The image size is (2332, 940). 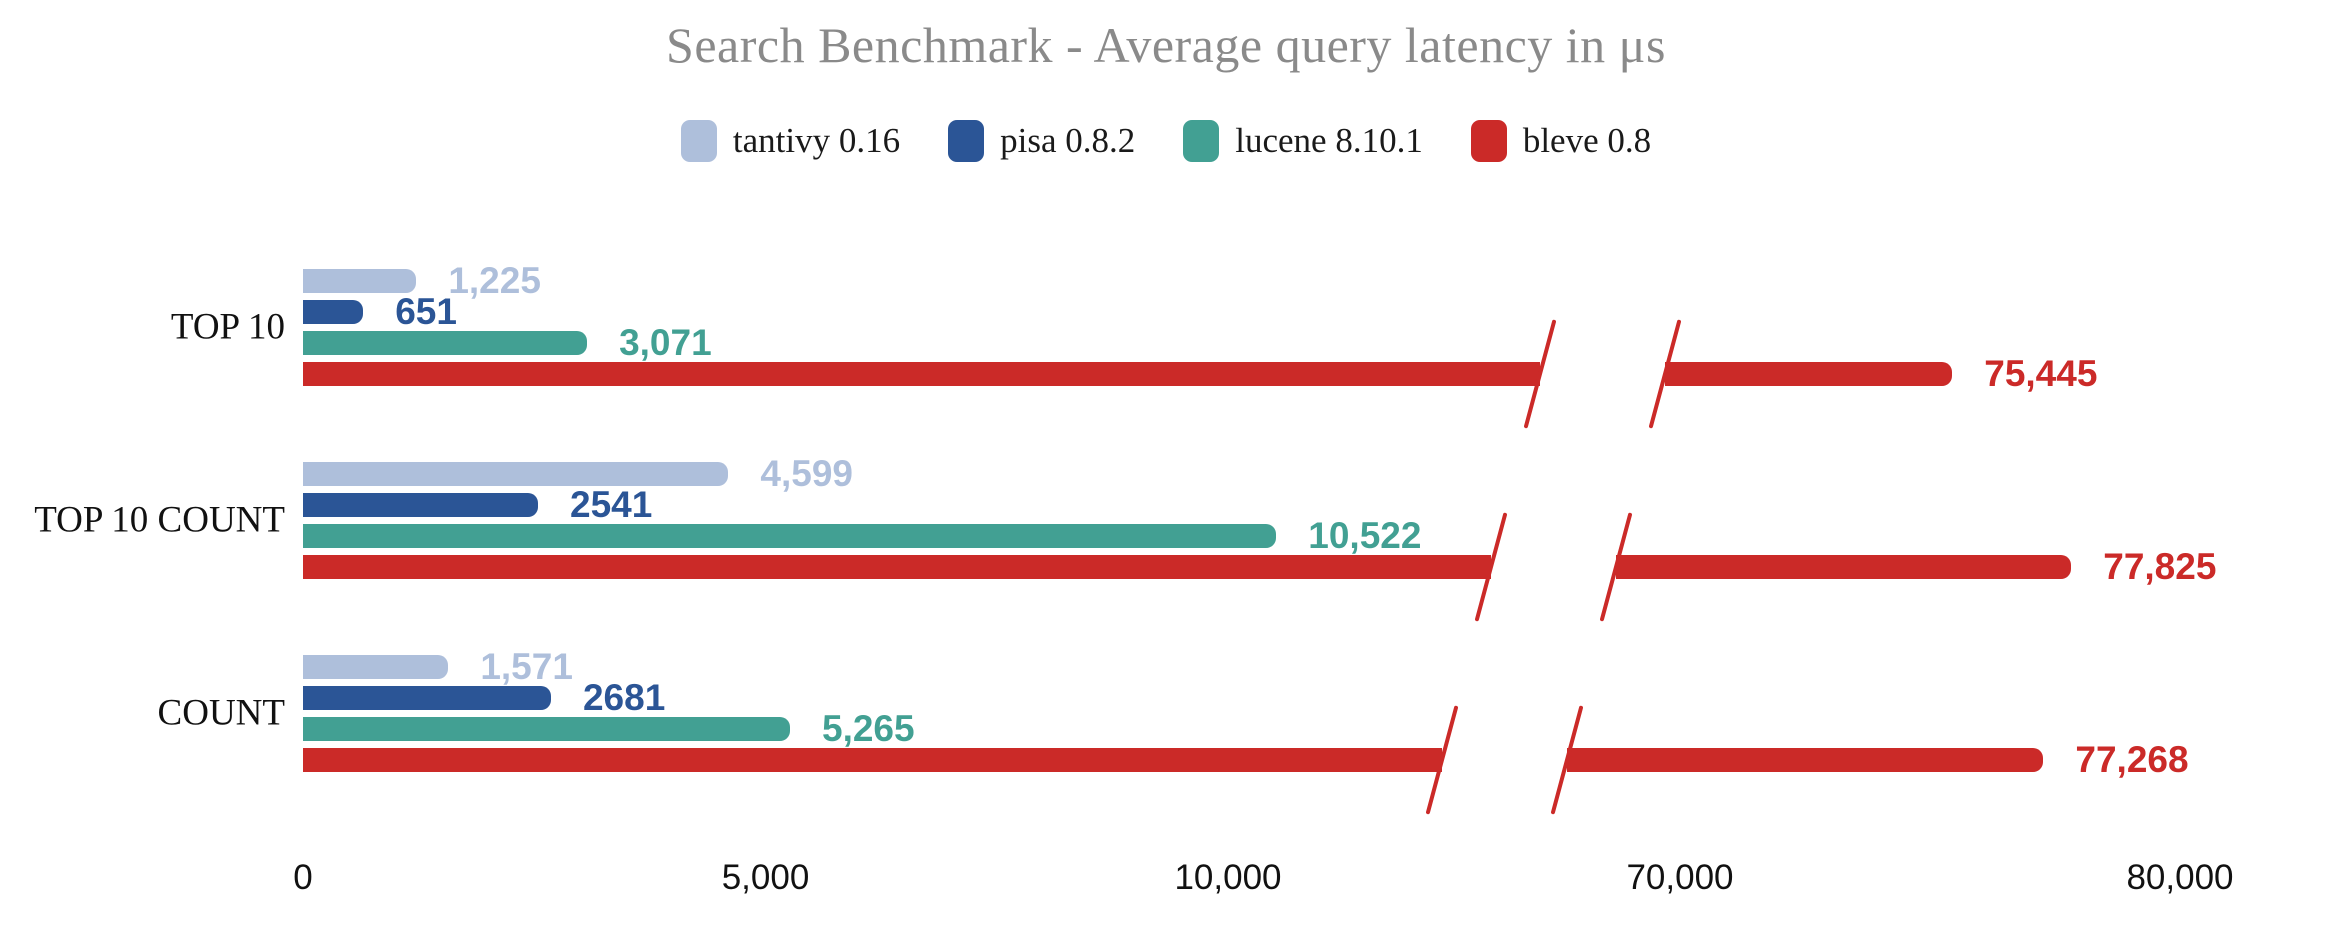 I want to click on value-label: 651, so click(x=426, y=311).